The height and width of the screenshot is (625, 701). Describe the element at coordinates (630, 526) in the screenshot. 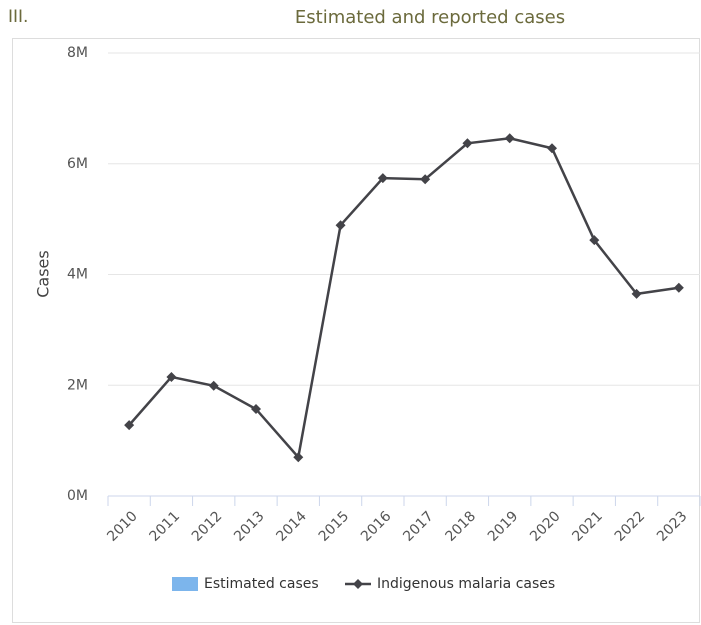

I see `x-tick-label: 2022` at that location.